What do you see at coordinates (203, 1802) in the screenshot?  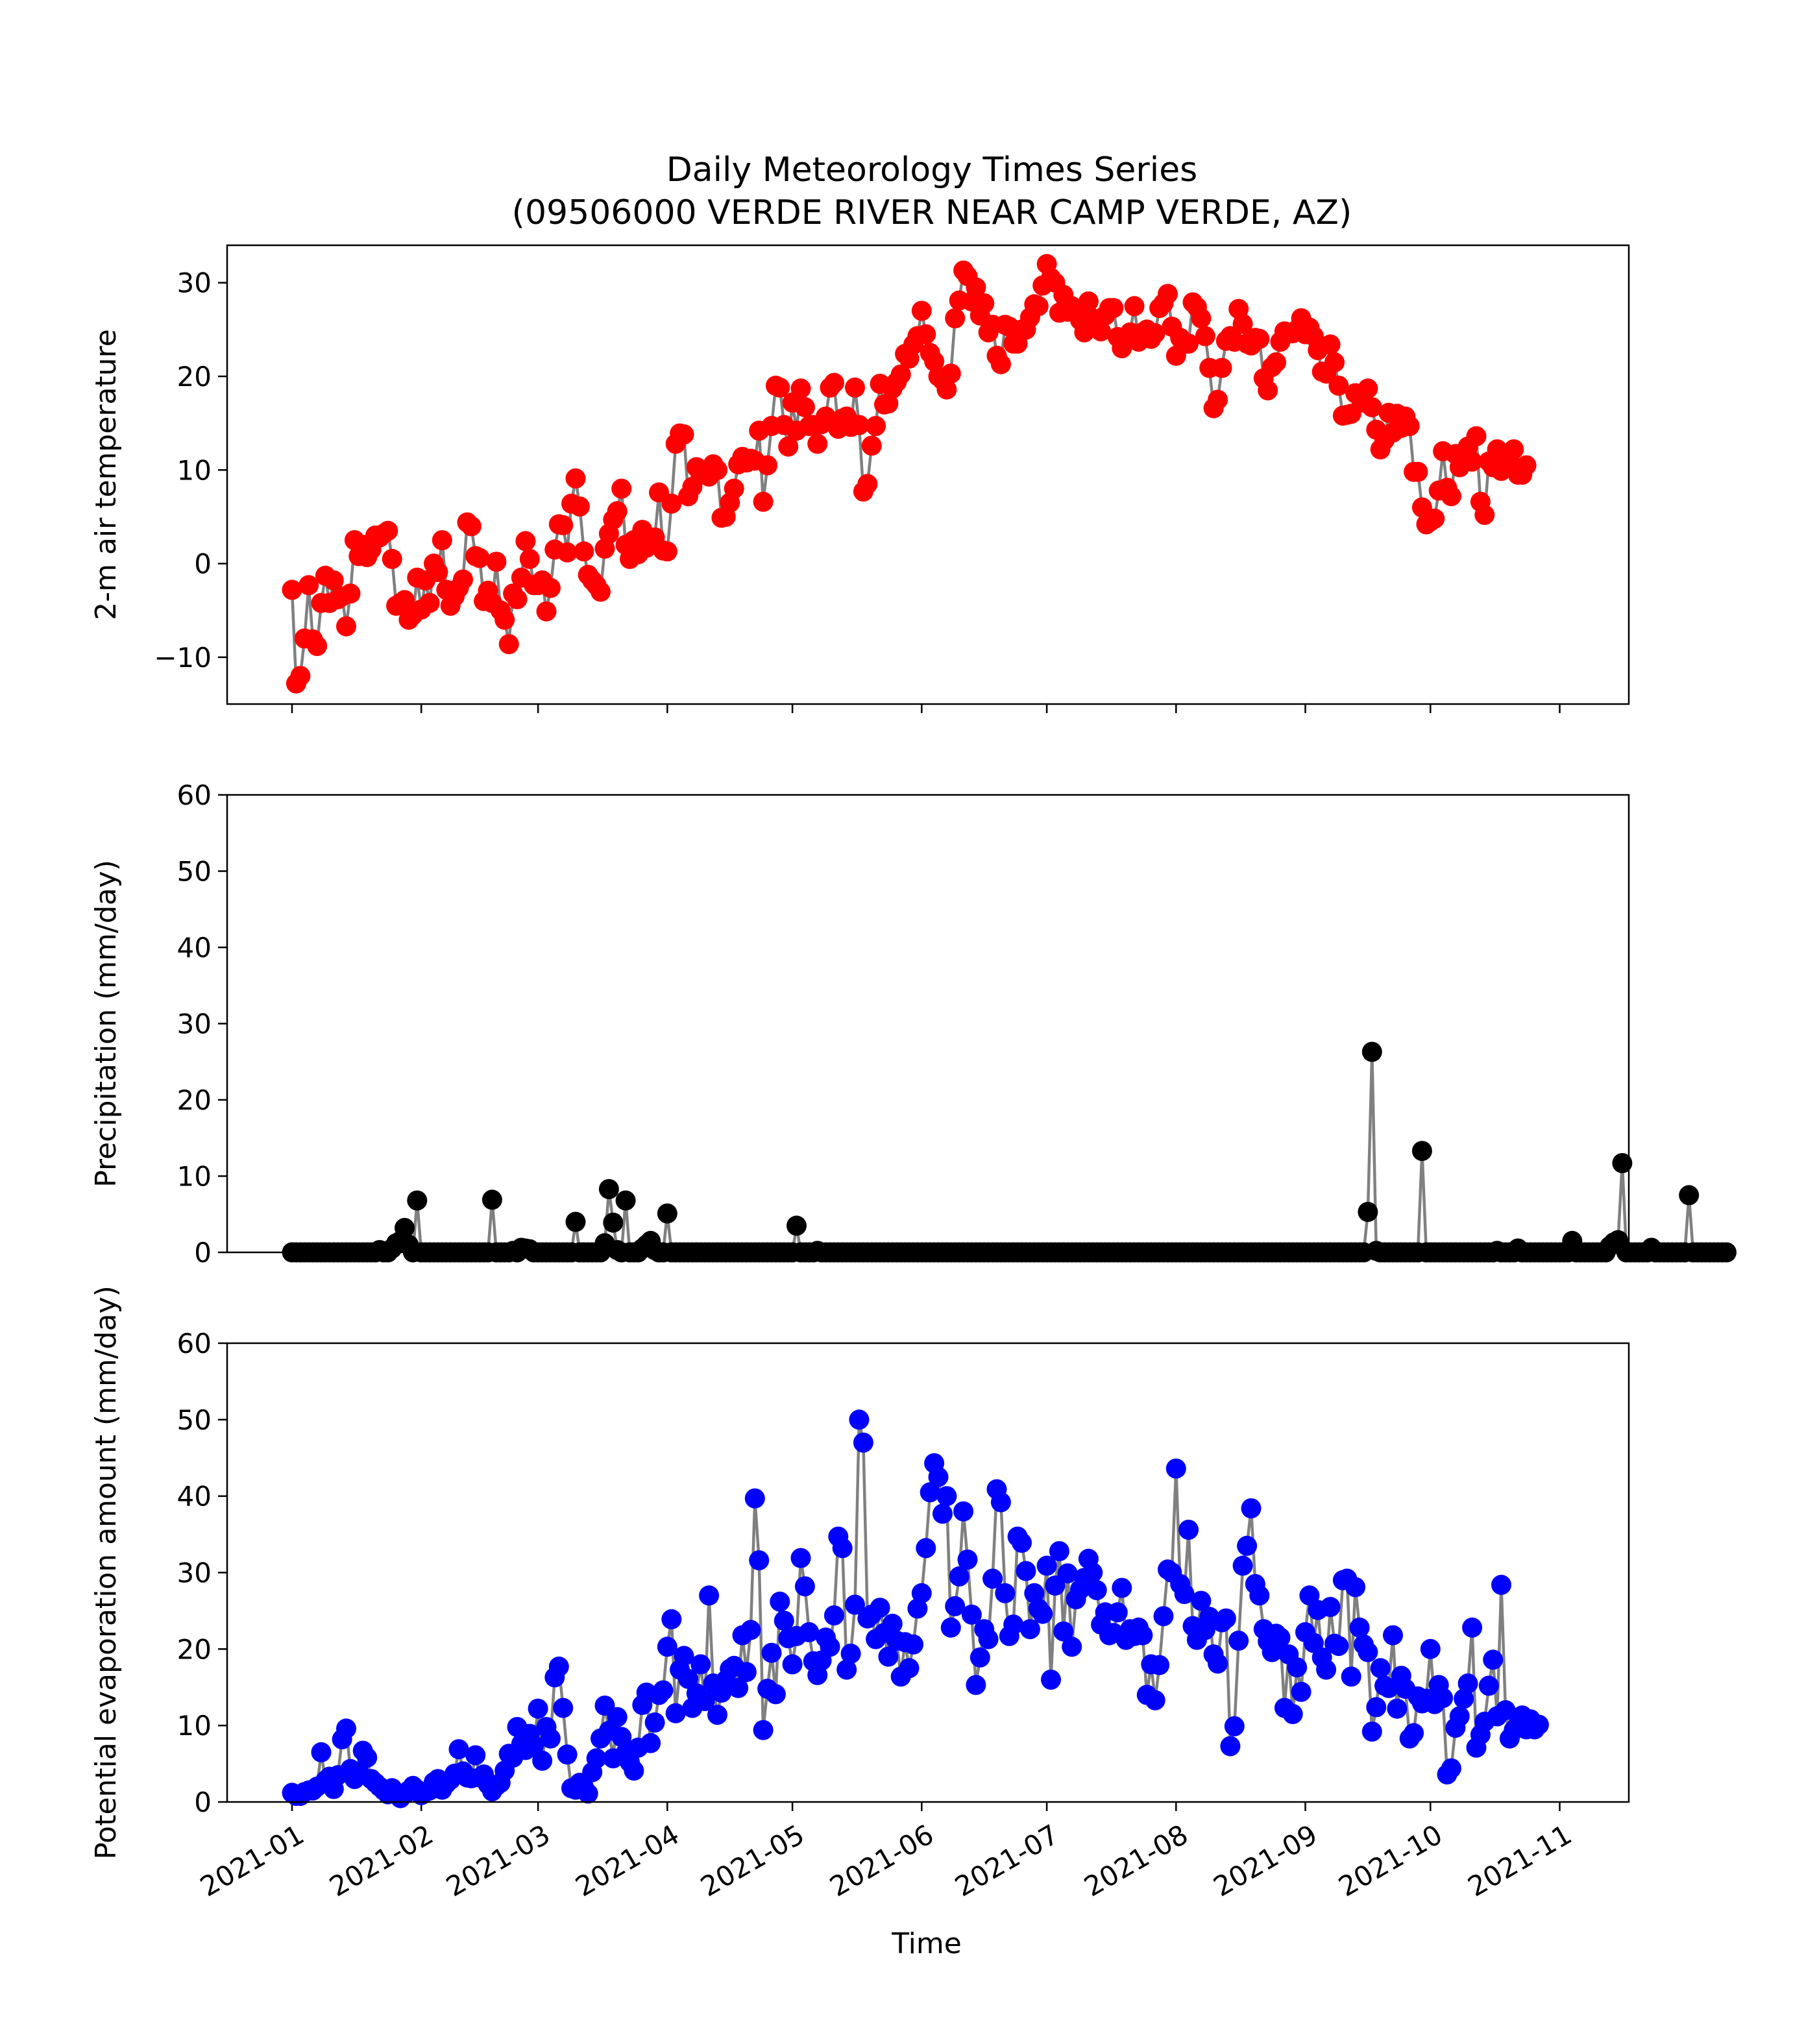 I see `ytick-label: 0` at bounding box center [203, 1802].